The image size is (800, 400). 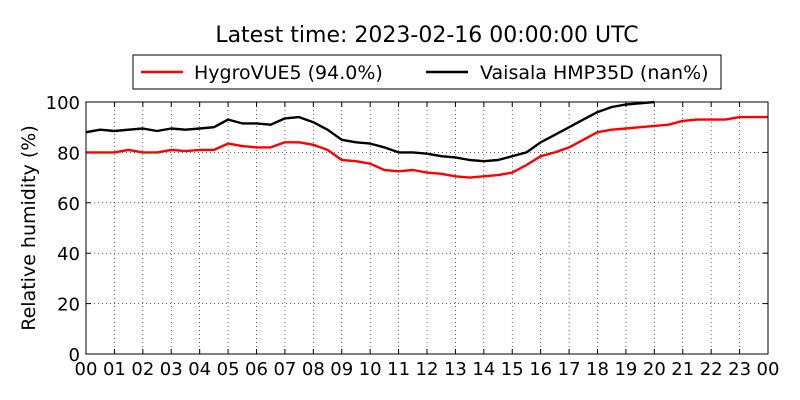 I want to click on x-tick-label: 09, so click(x=341, y=369).